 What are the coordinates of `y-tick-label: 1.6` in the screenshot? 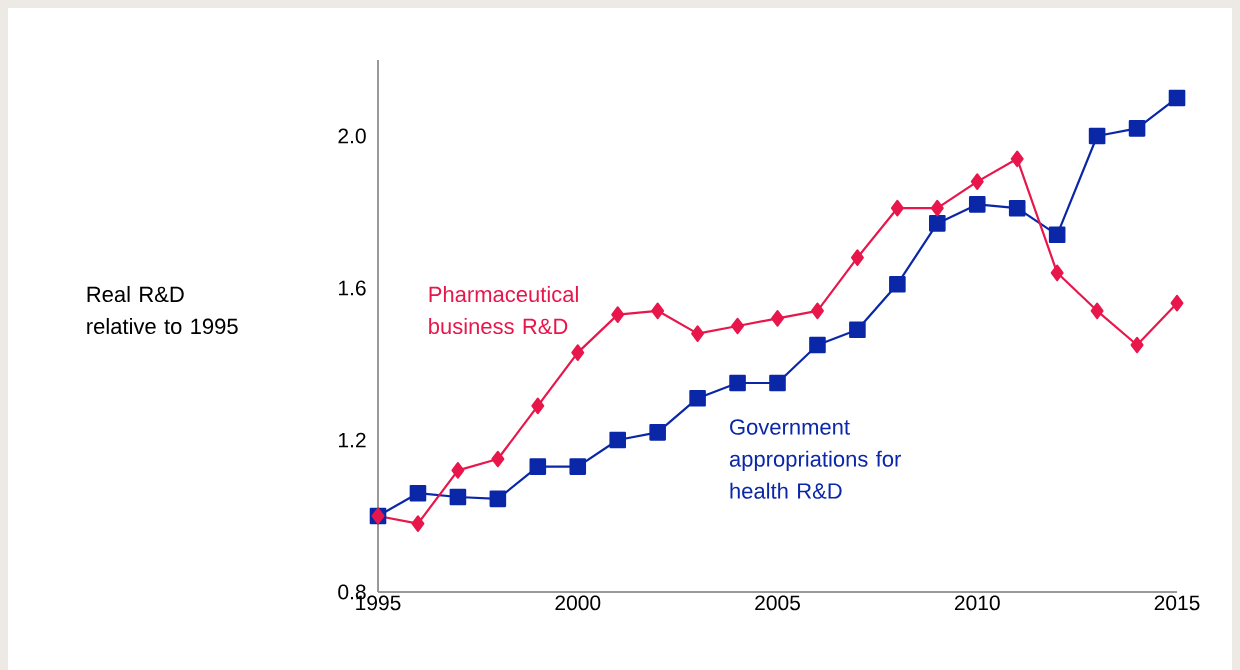 It's located at (352, 288).